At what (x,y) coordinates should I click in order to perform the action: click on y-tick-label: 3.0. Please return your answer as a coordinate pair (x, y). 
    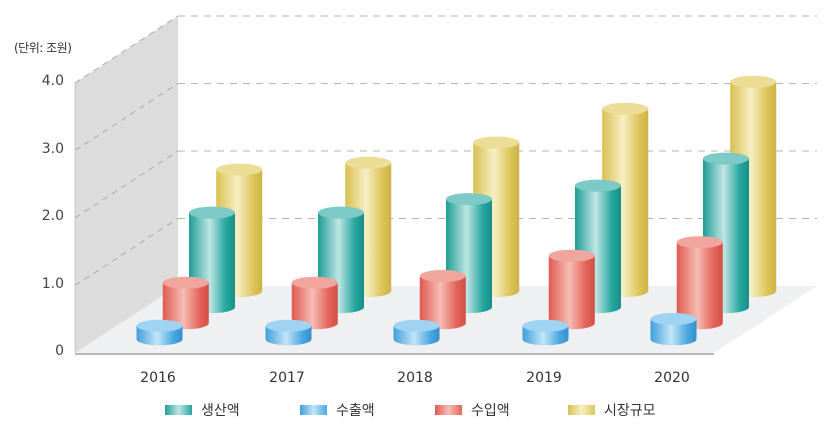
    Looking at the image, I should click on (52, 148).